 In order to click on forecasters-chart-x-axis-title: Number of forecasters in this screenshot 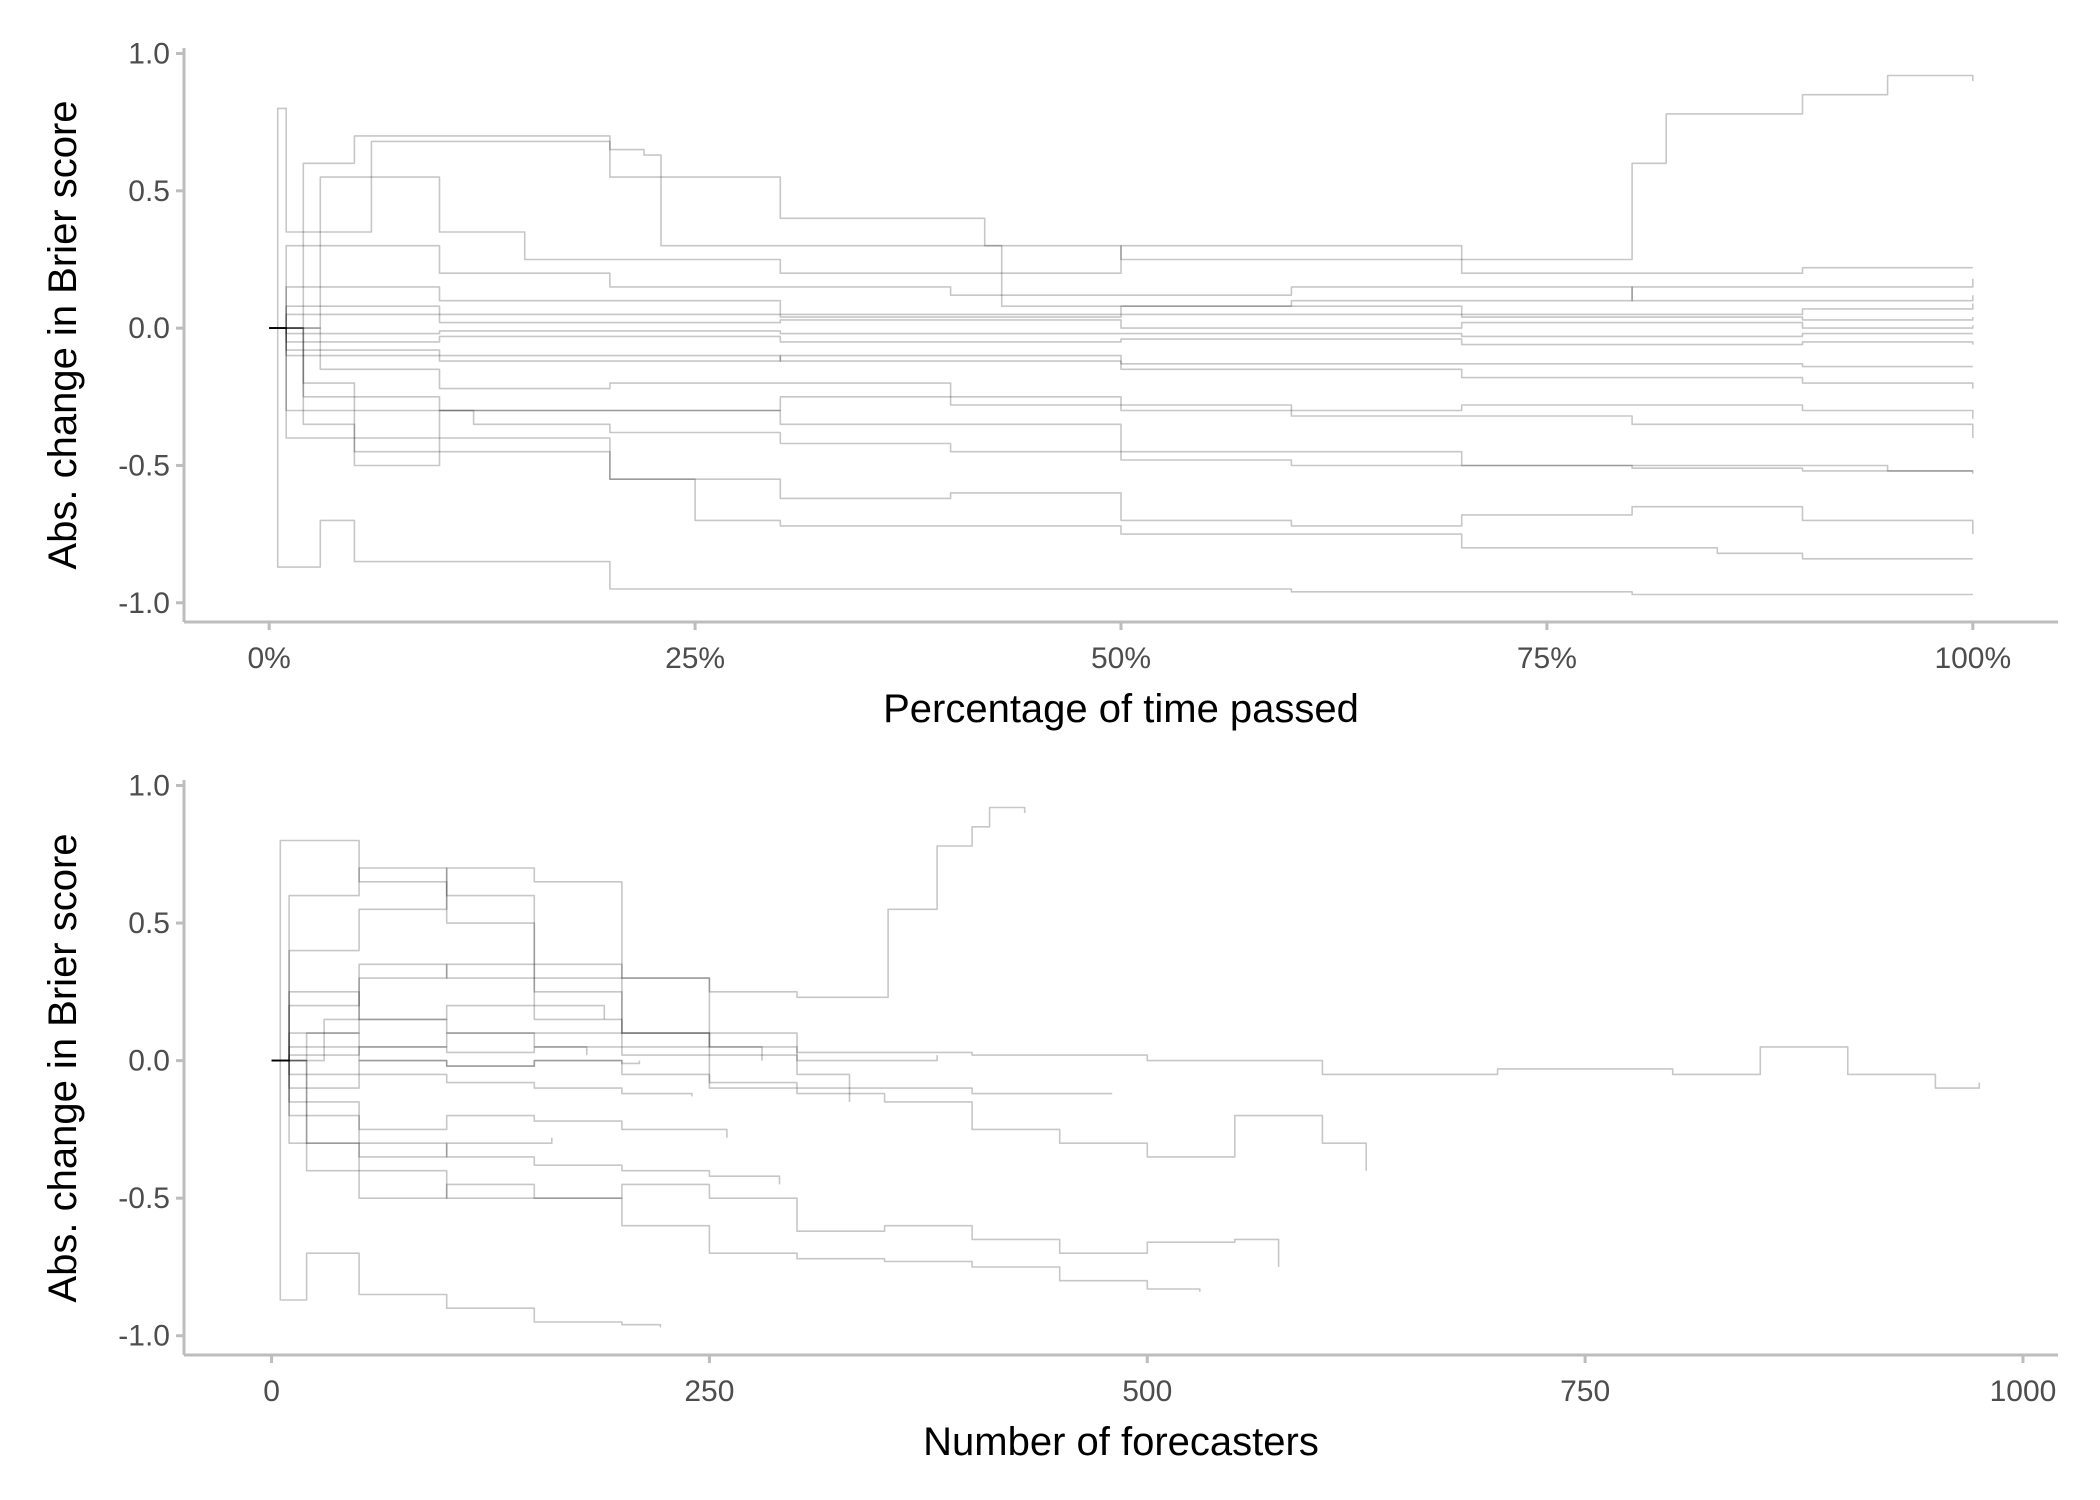, I will do `click(1121, 1442)`.